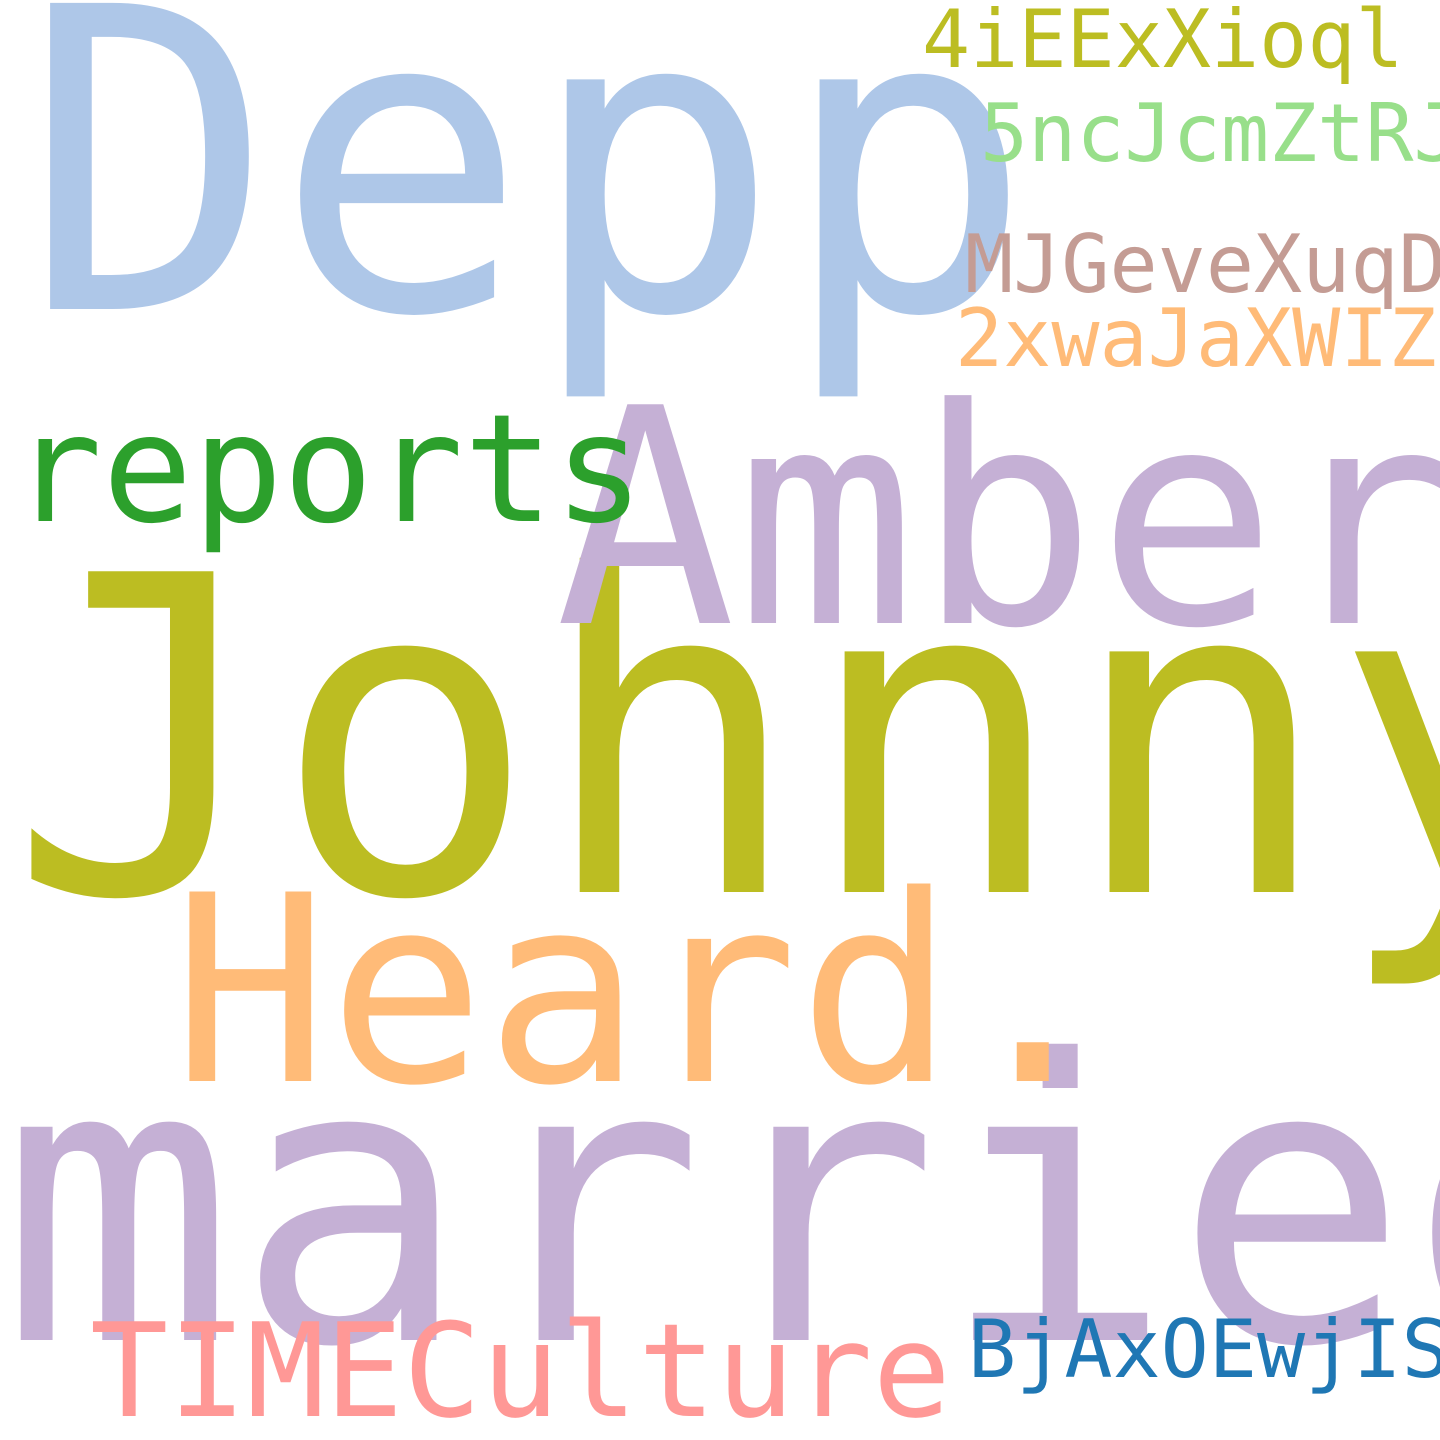 The width and height of the screenshot is (1440, 1440). What do you see at coordinates (1163, 43) in the screenshot?
I see `word-4ieexxioql: 4iEExXioql` at bounding box center [1163, 43].